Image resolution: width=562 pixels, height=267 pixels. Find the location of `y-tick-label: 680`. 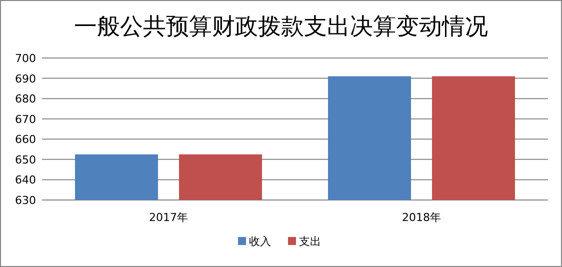

y-tick-label: 680 is located at coordinates (25, 99).